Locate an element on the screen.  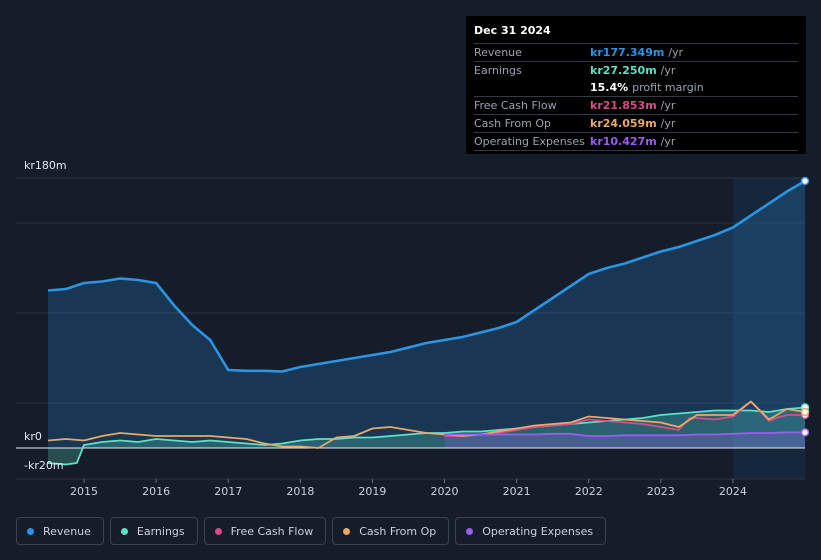
legend-item-operating-expenses: Operating Expenses is located at coordinates (531, 531).